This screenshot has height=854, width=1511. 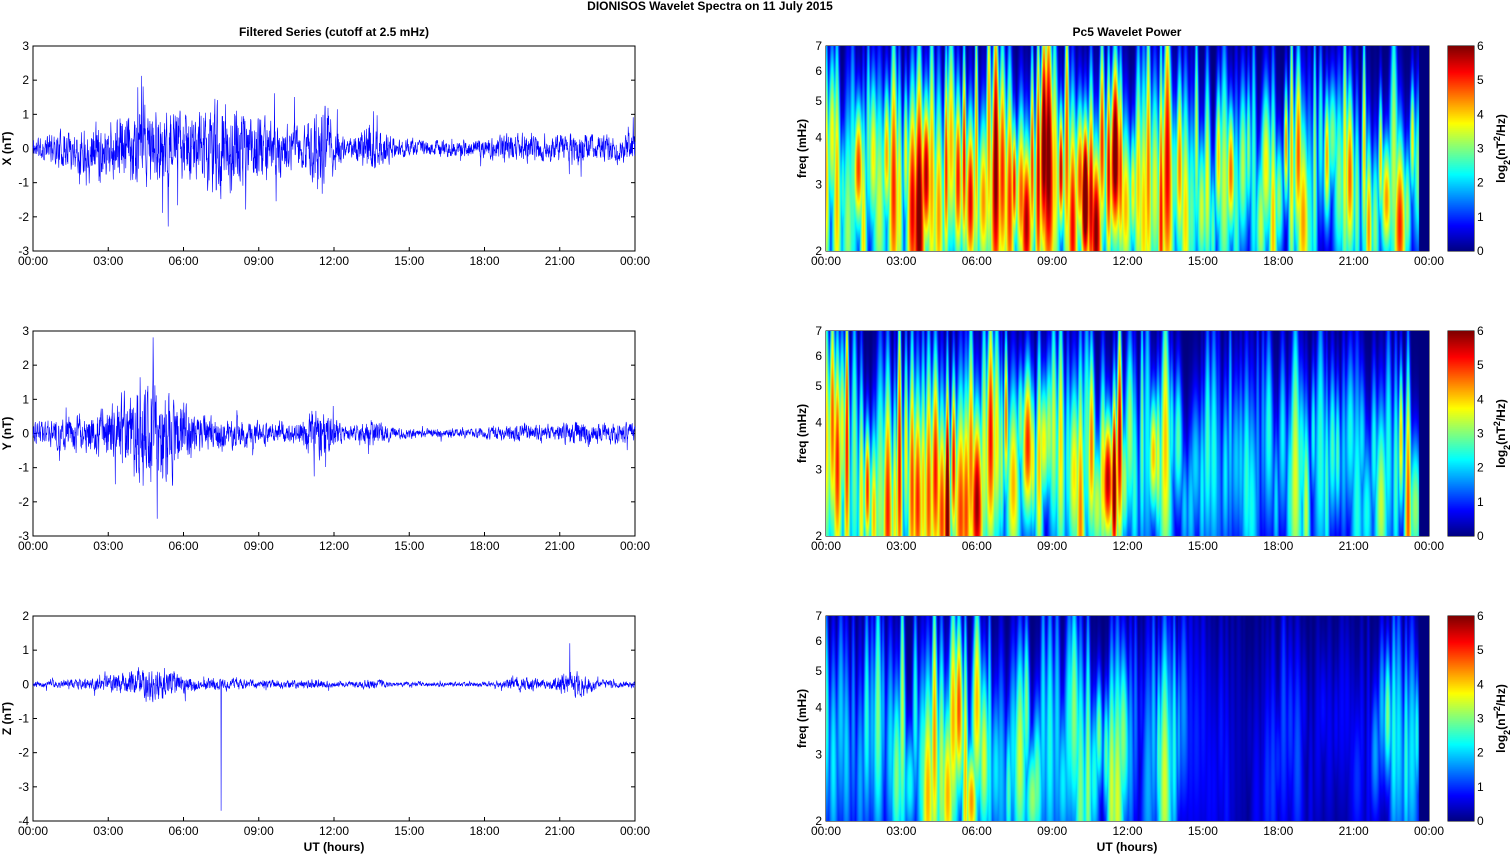 What do you see at coordinates (1480, 331) in the screenshot?
I see `colorbar-tick-label: 6` at bounding box center [1480, 331].